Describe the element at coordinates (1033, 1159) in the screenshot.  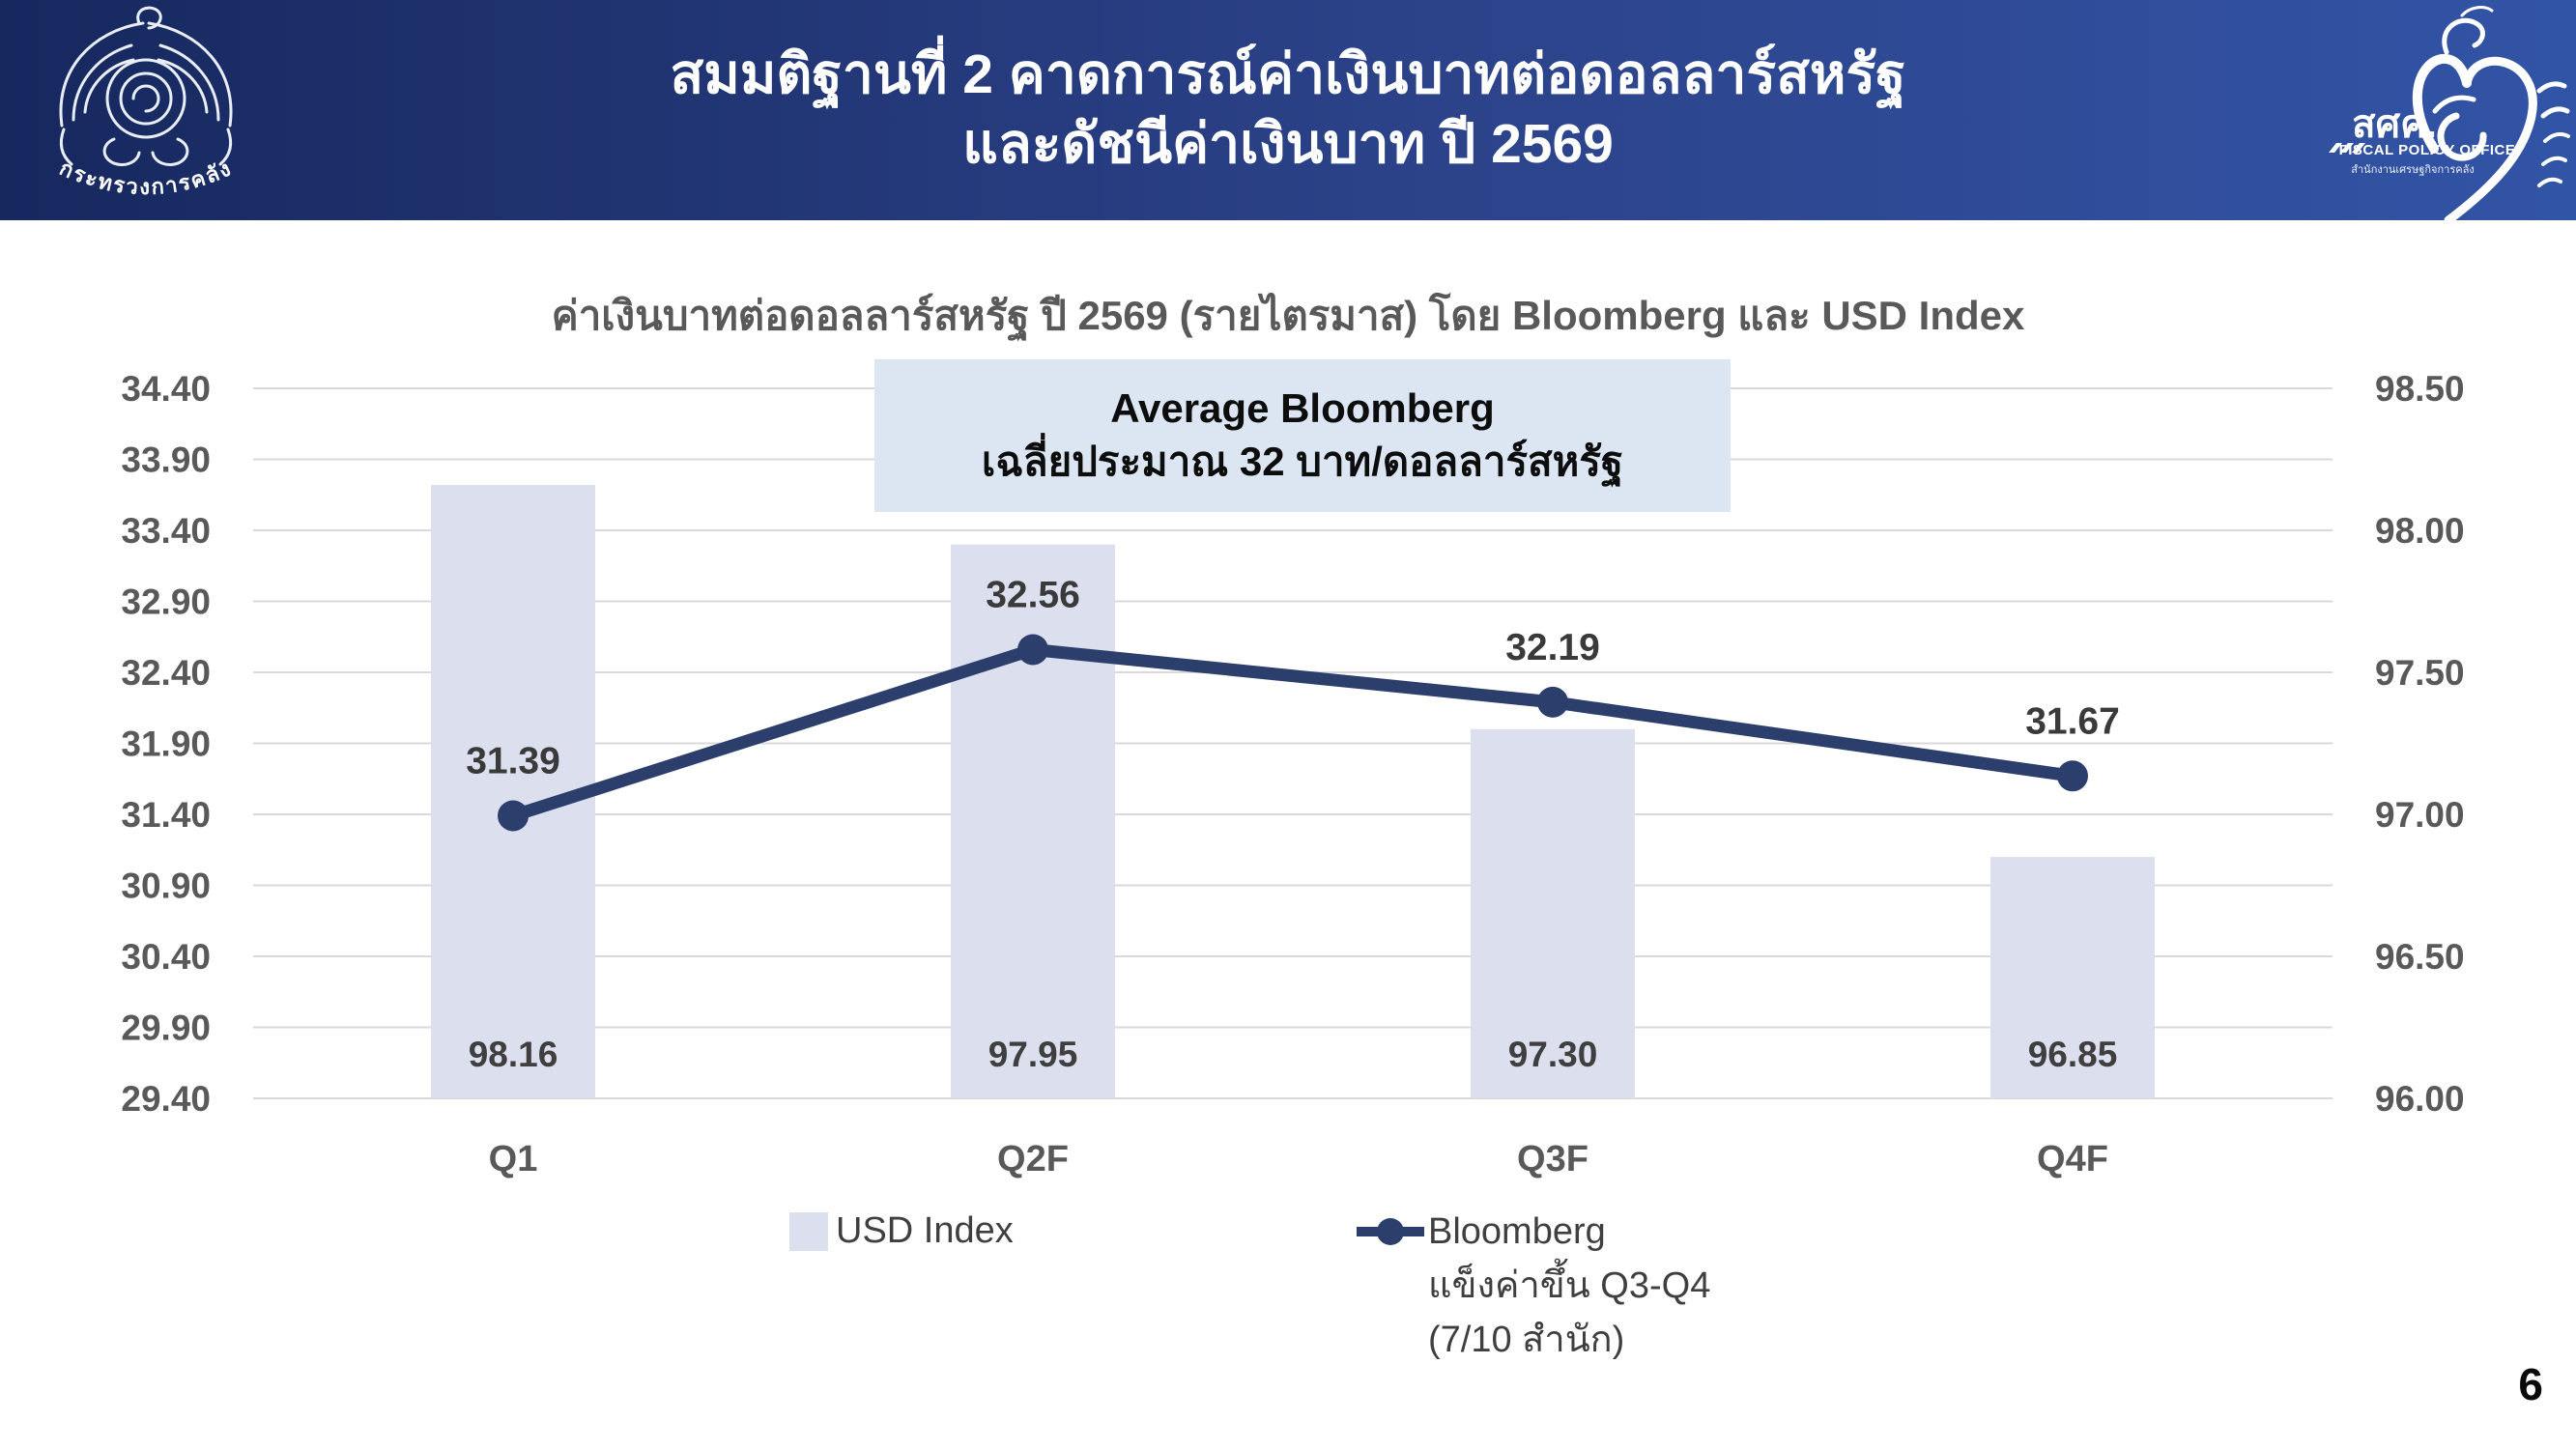
I see `svg-text: Q2F` at that location.